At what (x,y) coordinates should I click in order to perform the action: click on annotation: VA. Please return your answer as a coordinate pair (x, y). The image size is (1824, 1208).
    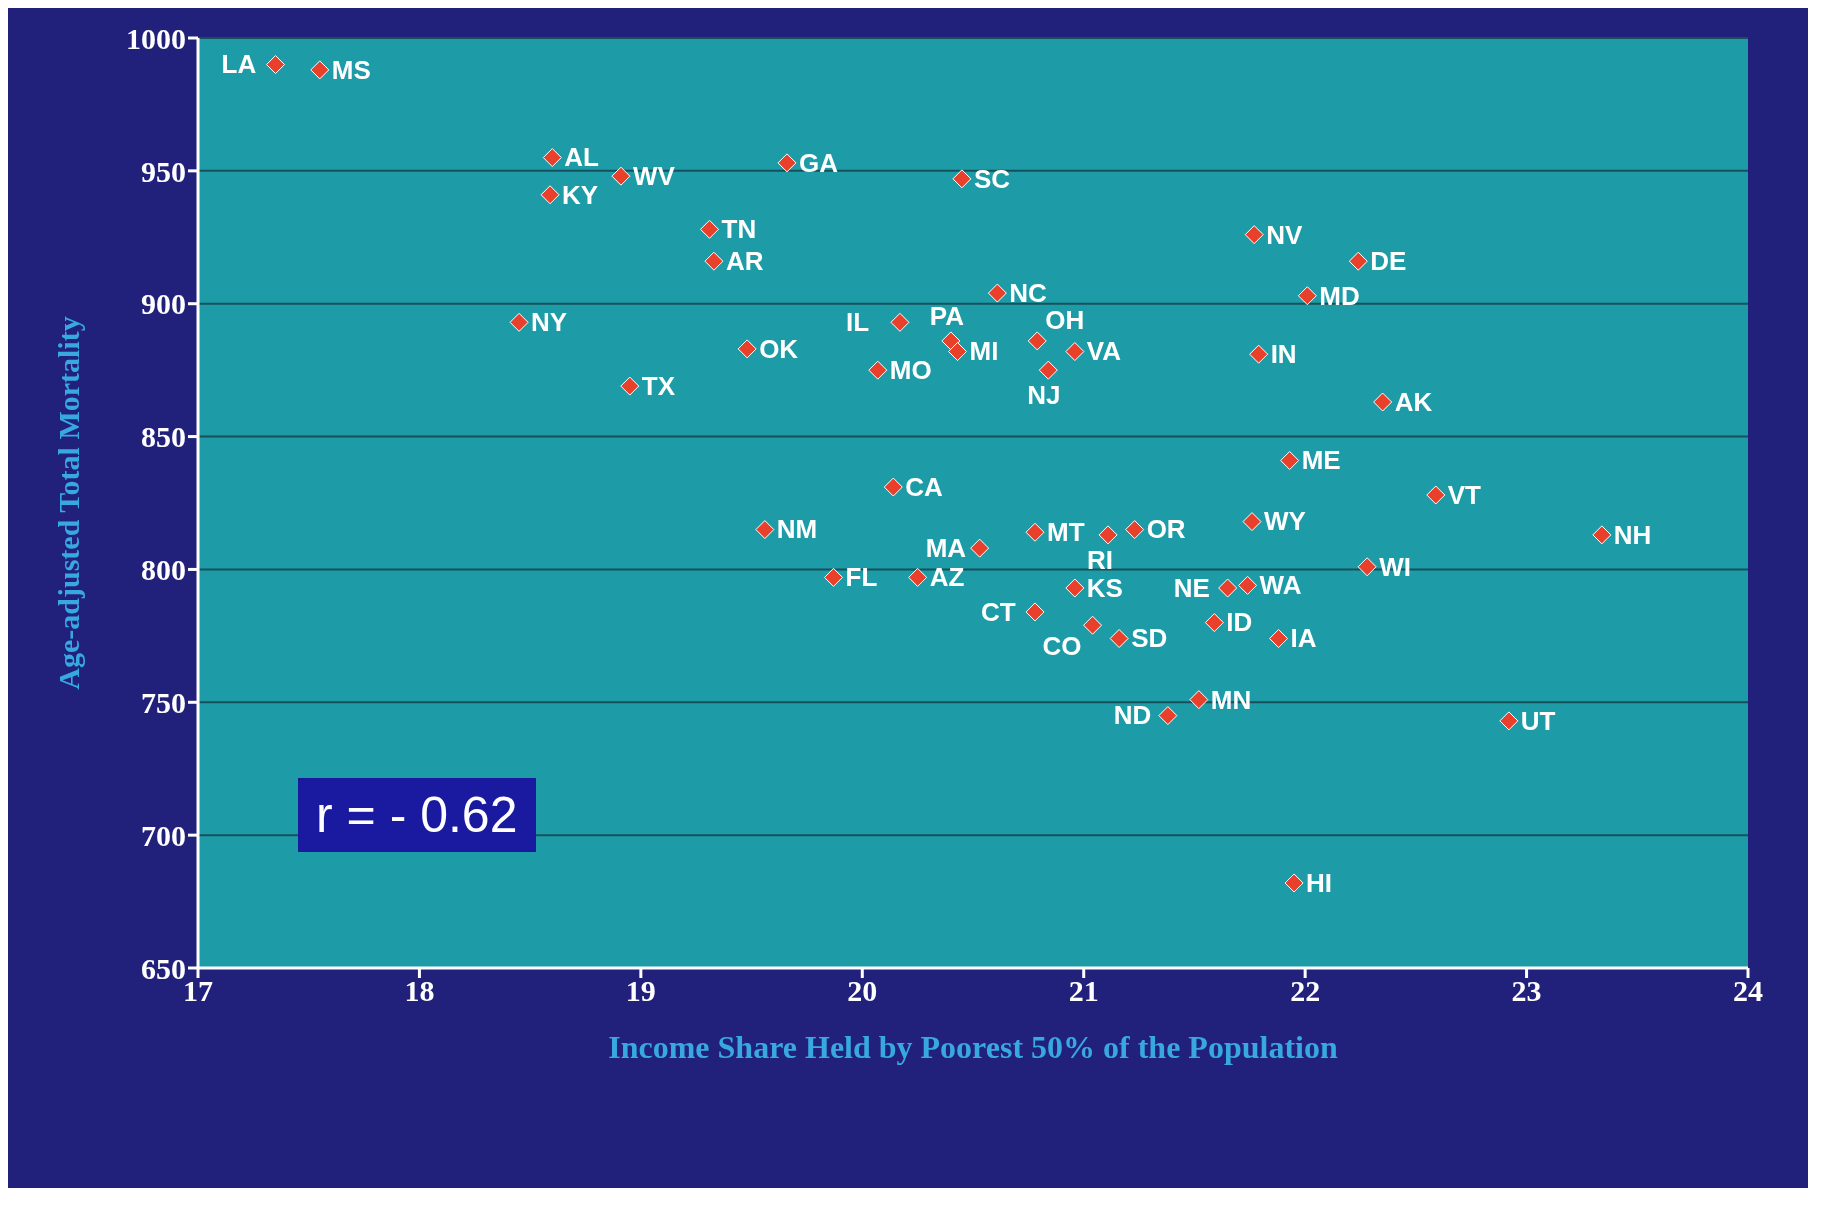
    Looking at the image, I should click on (1104, 351).